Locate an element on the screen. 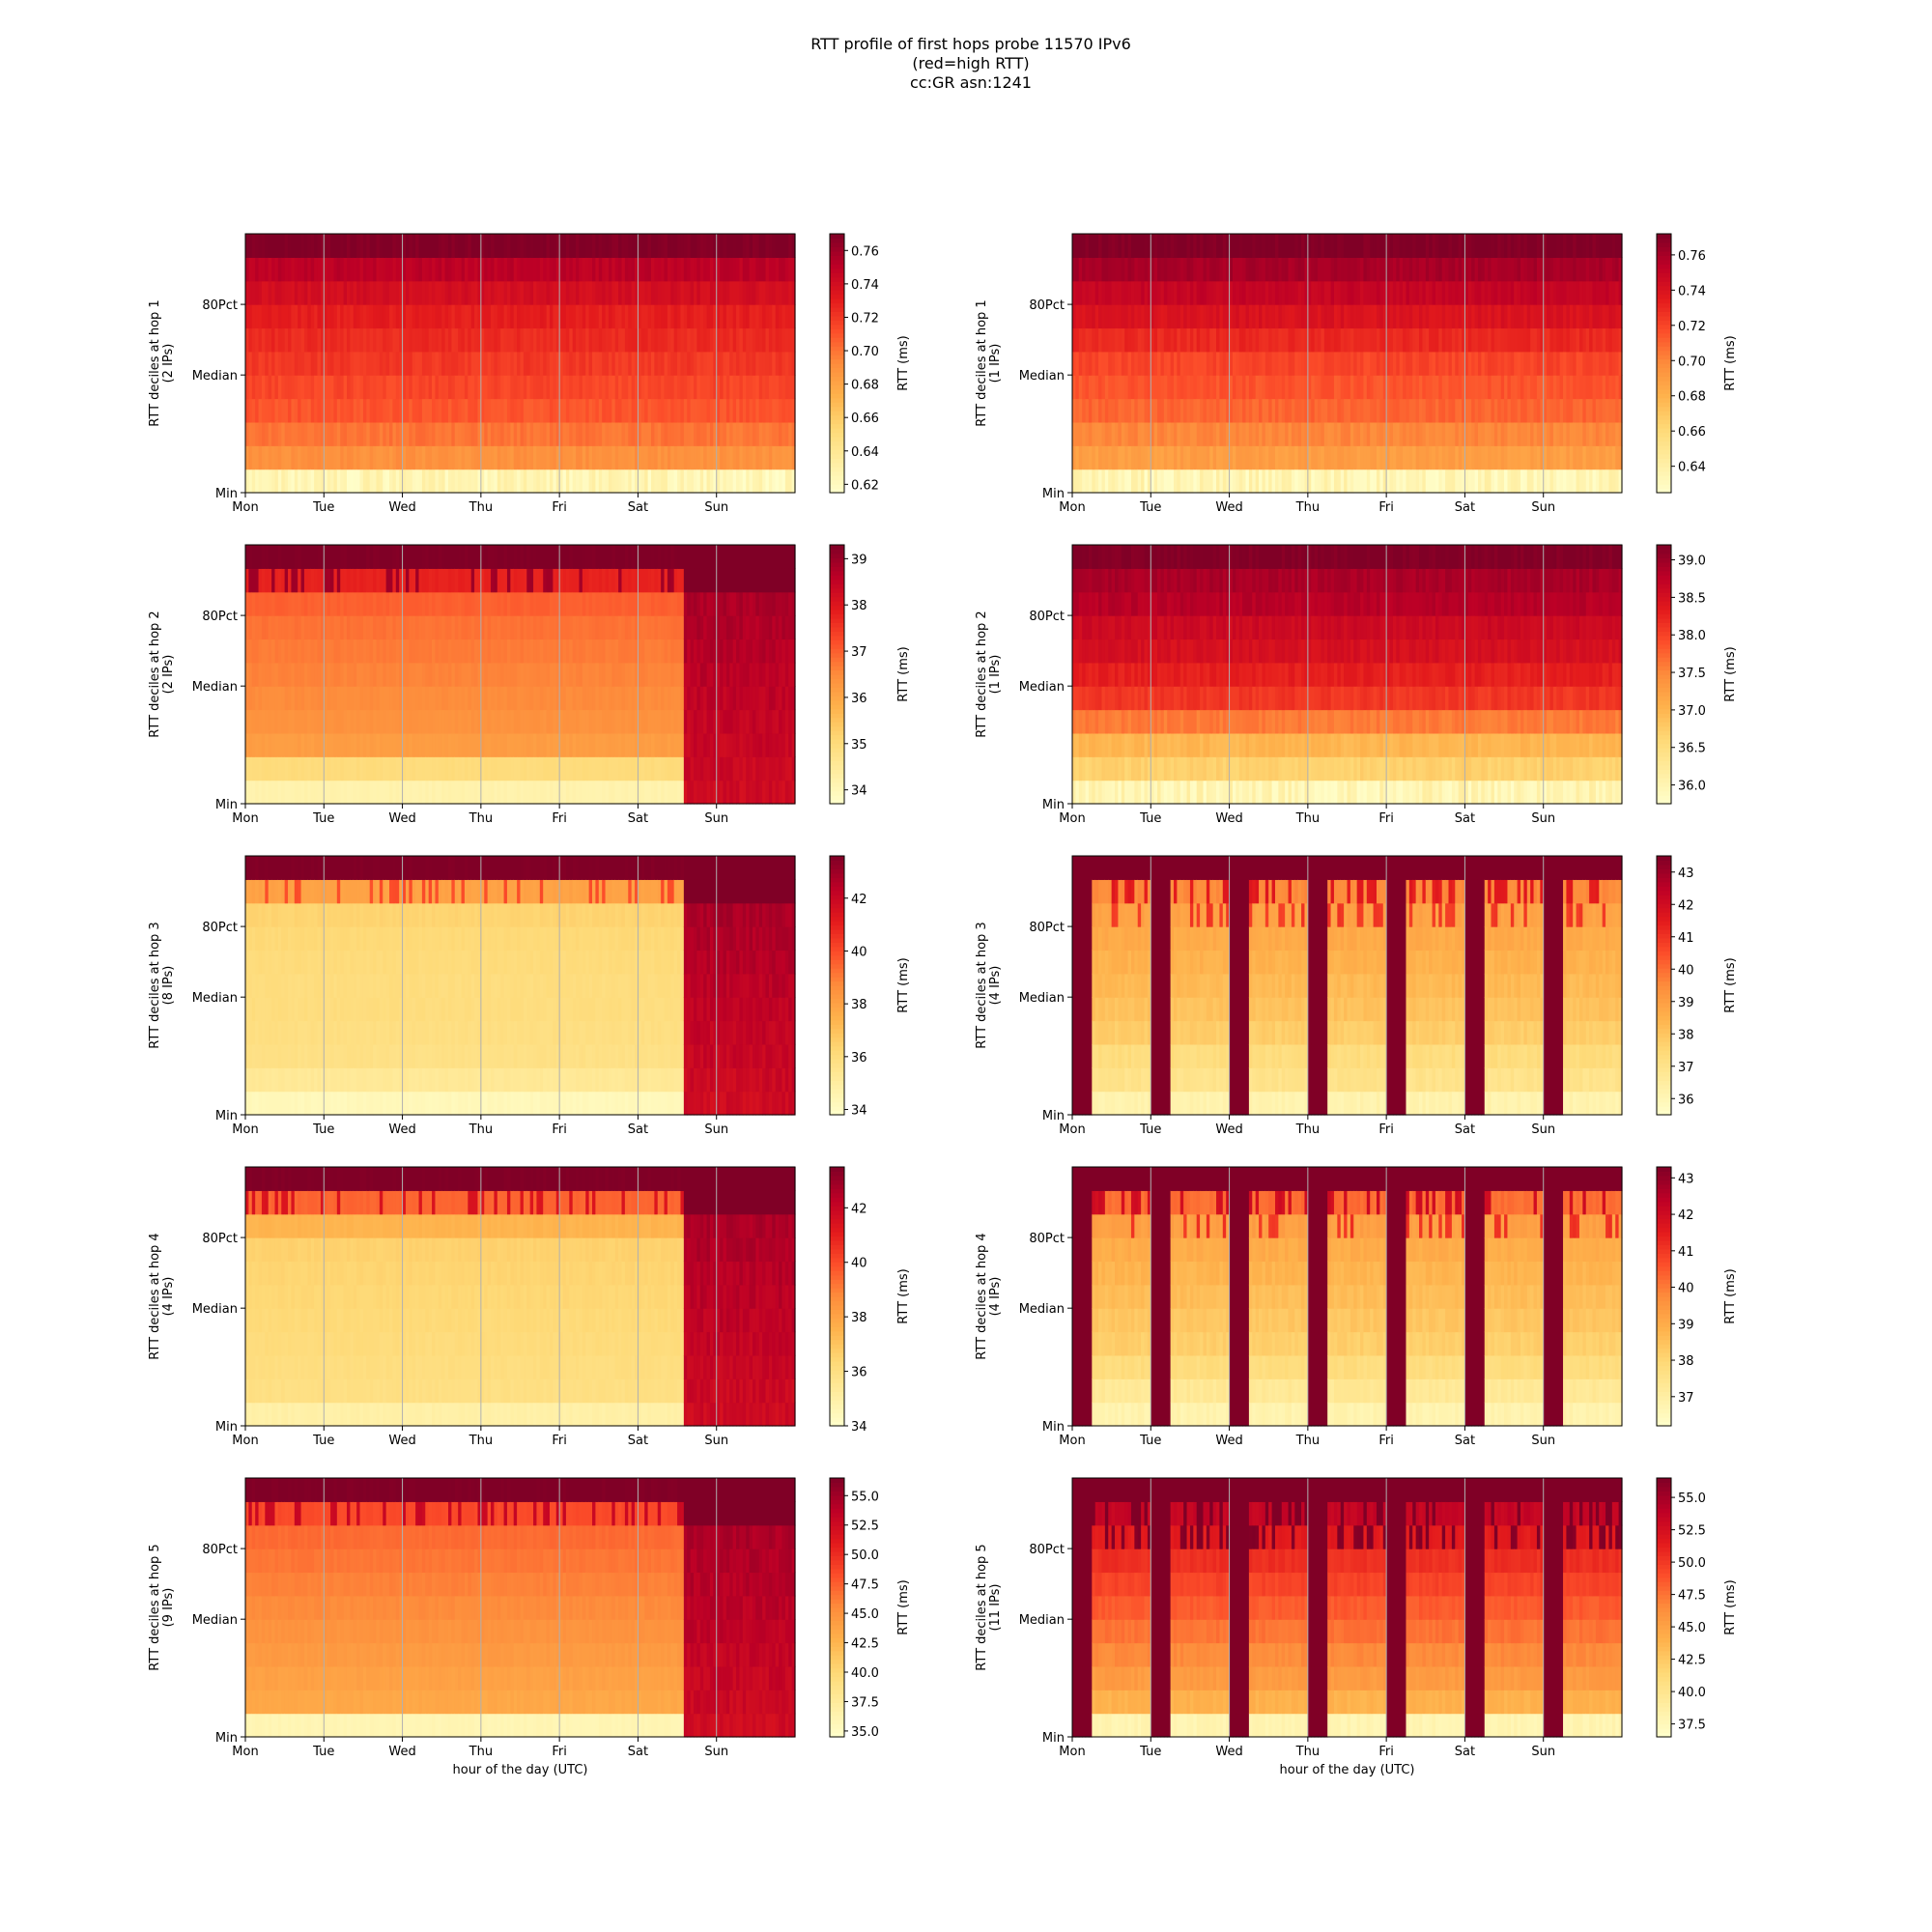 The image size is (1932, 1932). colorbar-tick-label: 0.64 is located at coordinates (865, 452).